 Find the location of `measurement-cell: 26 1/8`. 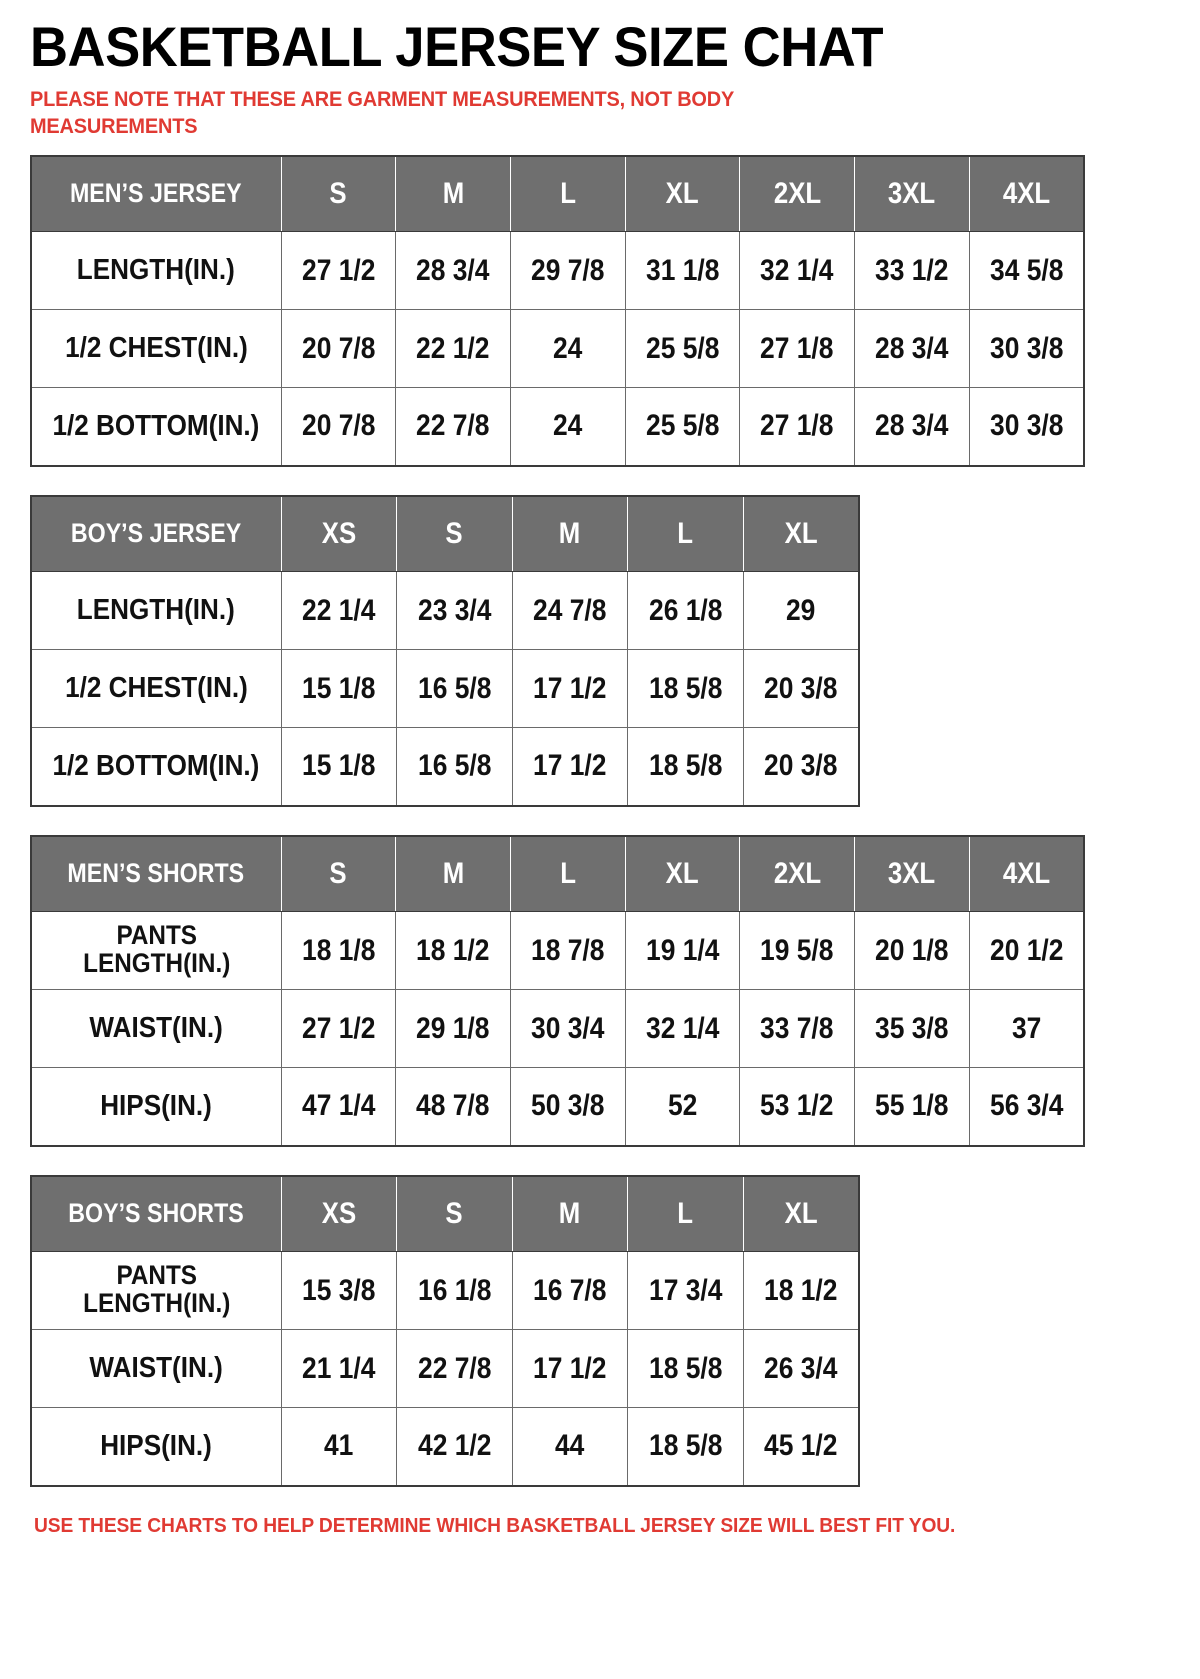

measurement-cell: 26 1/8 is located at coordinates (685, 611).